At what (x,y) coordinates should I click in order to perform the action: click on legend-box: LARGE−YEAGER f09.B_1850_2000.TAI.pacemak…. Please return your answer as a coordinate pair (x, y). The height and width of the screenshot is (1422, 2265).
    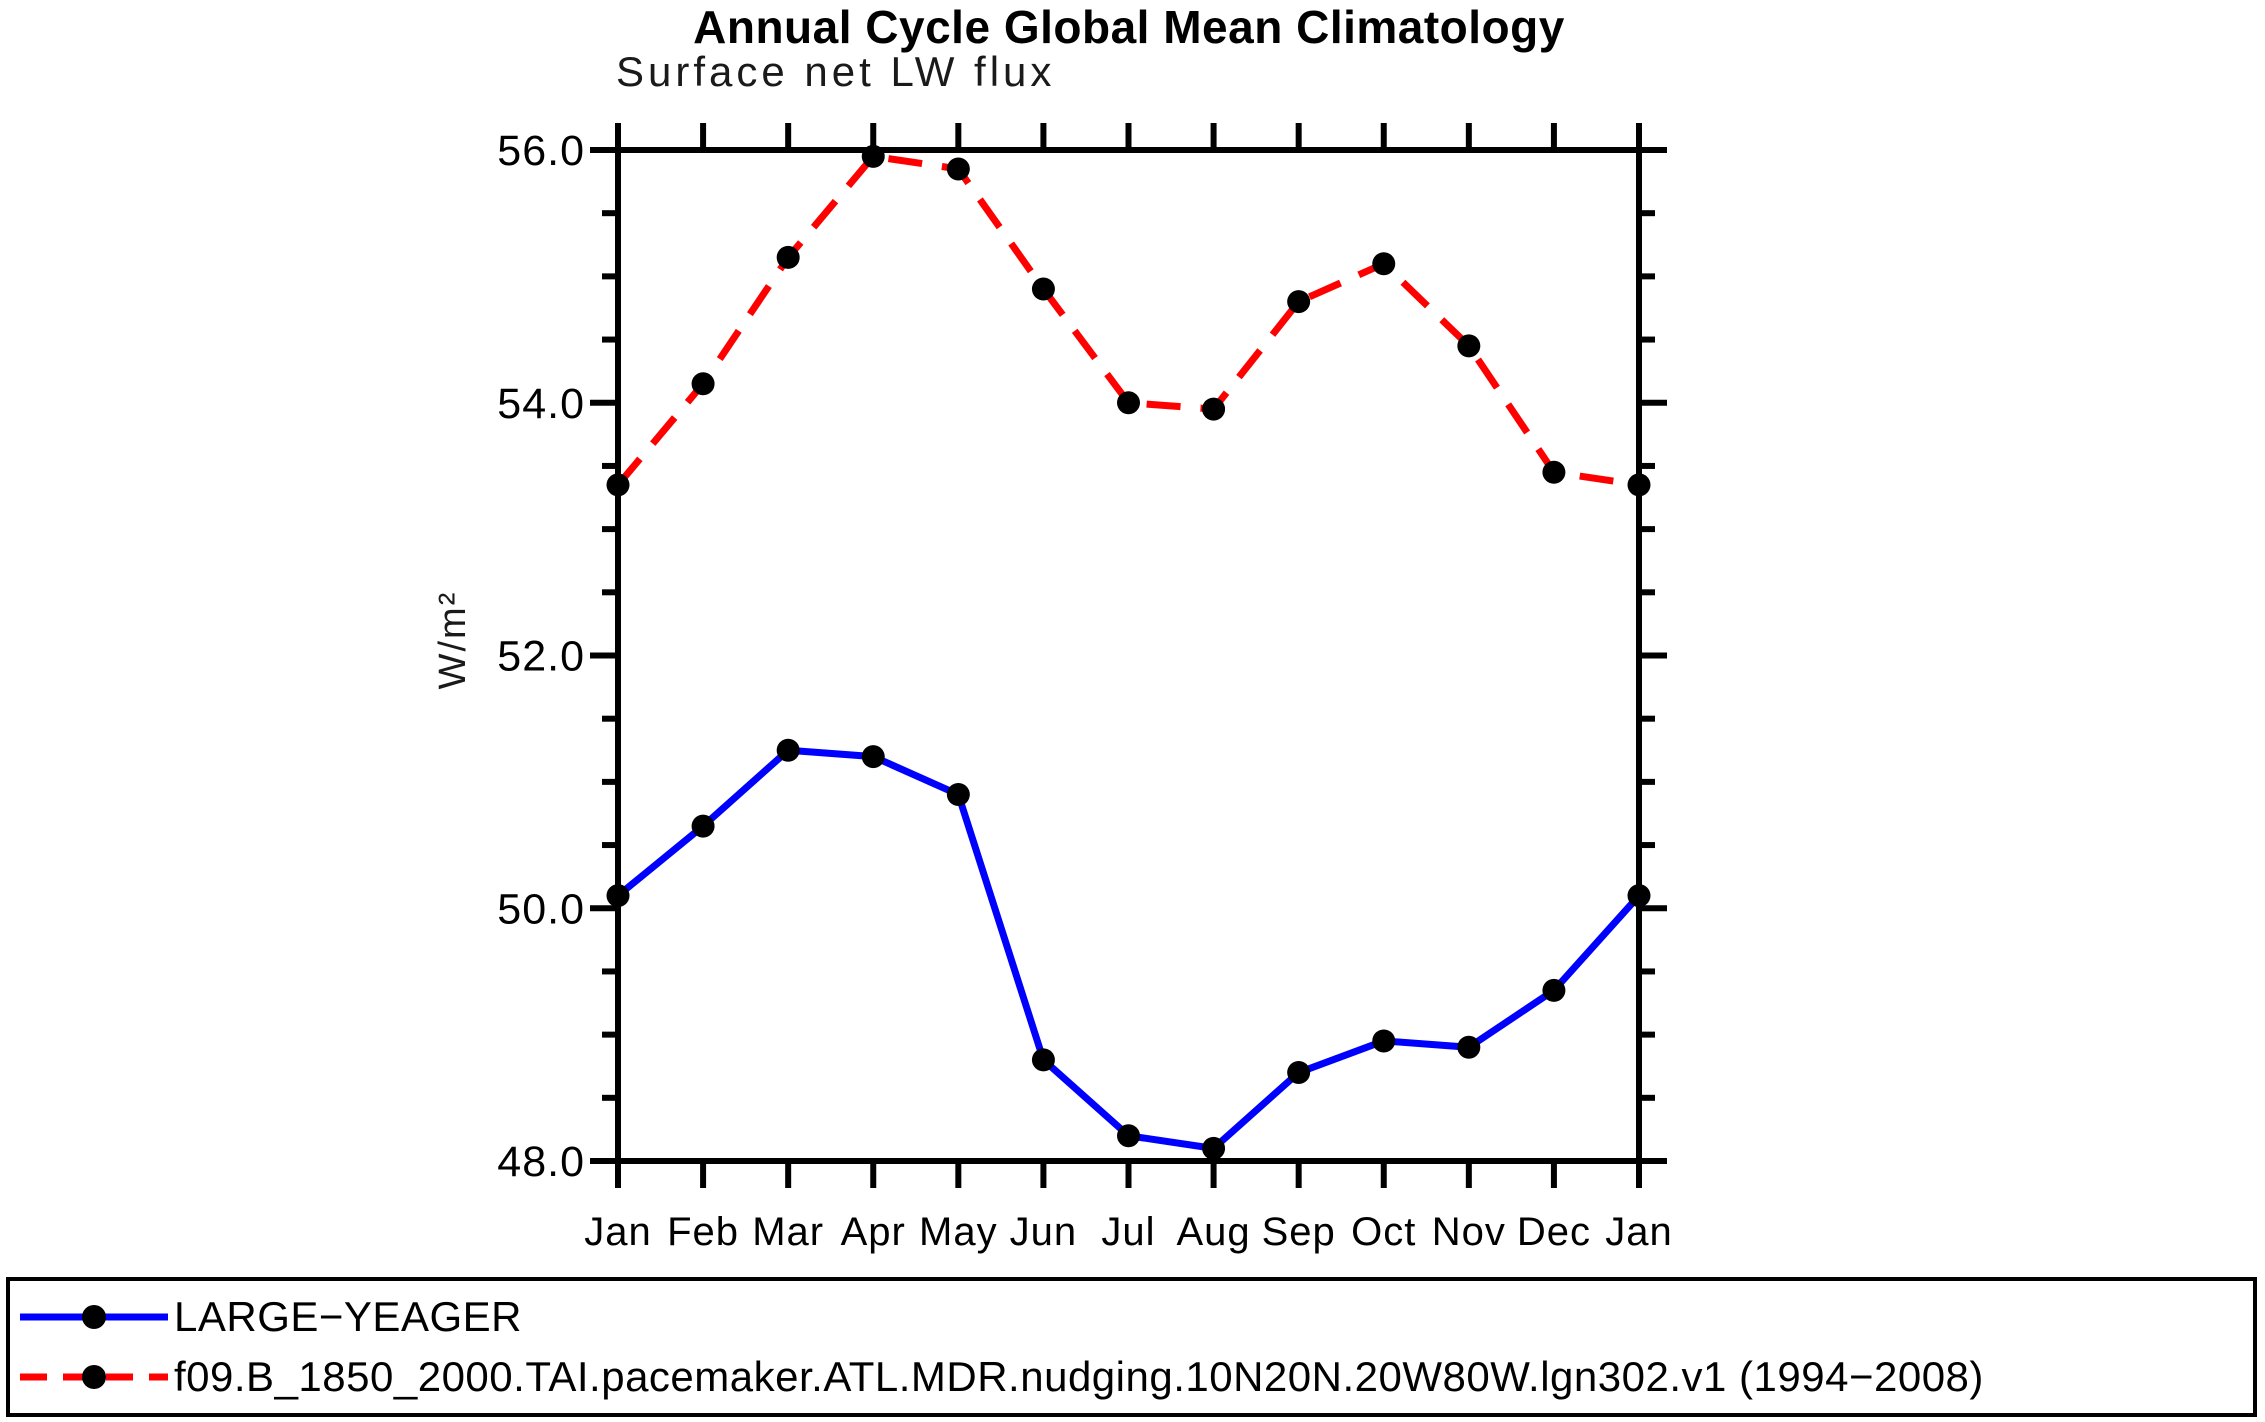
    Looking at the image, I should click on (1131, 1347).